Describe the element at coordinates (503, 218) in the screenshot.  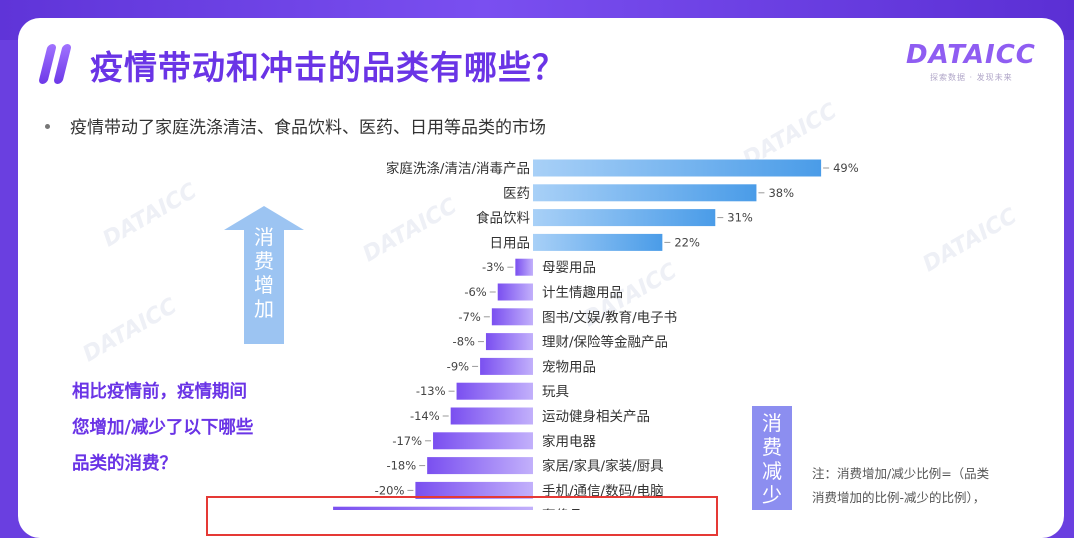
I see `category-label: 食品饮料` at that location.